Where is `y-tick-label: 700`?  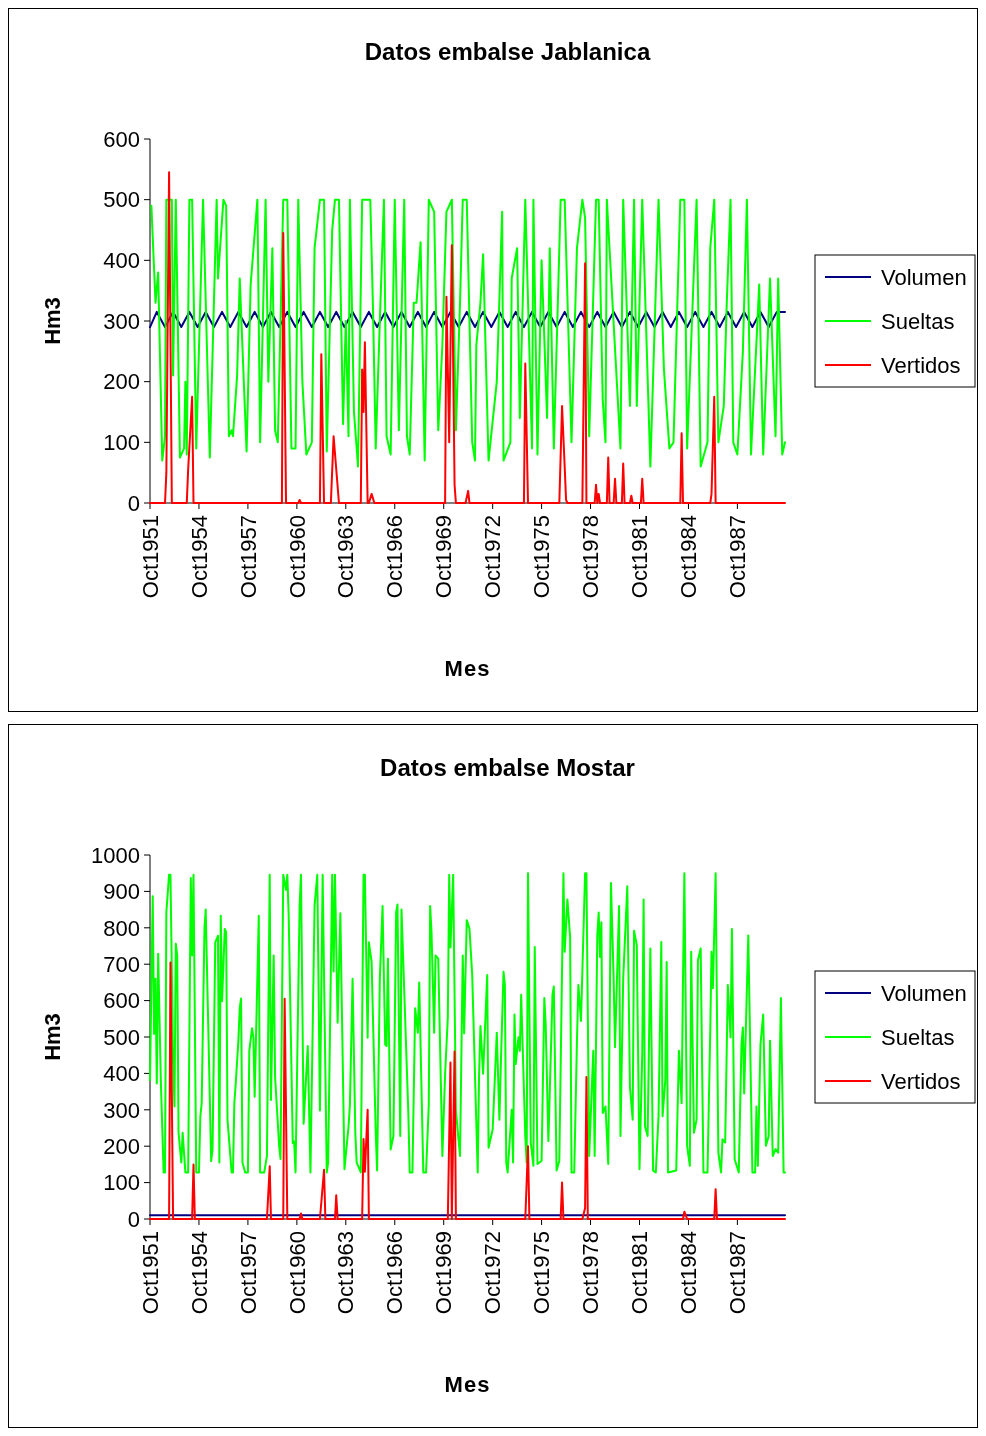
y-tick-label: 700 is located at coordinates (121, 964).